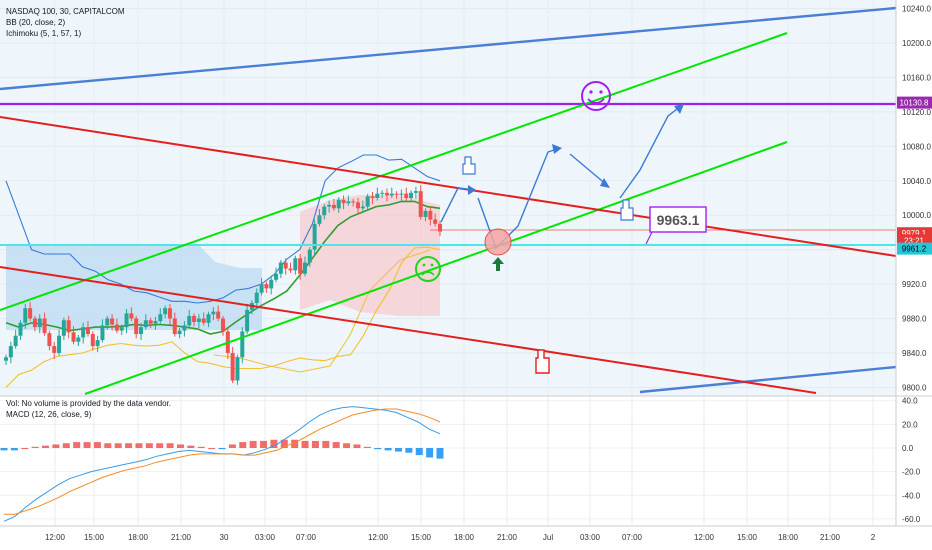  What do you see at coordinates (576, 149) in the screenshot?
I see `arrow-heads` at bounding box center [576, 149].